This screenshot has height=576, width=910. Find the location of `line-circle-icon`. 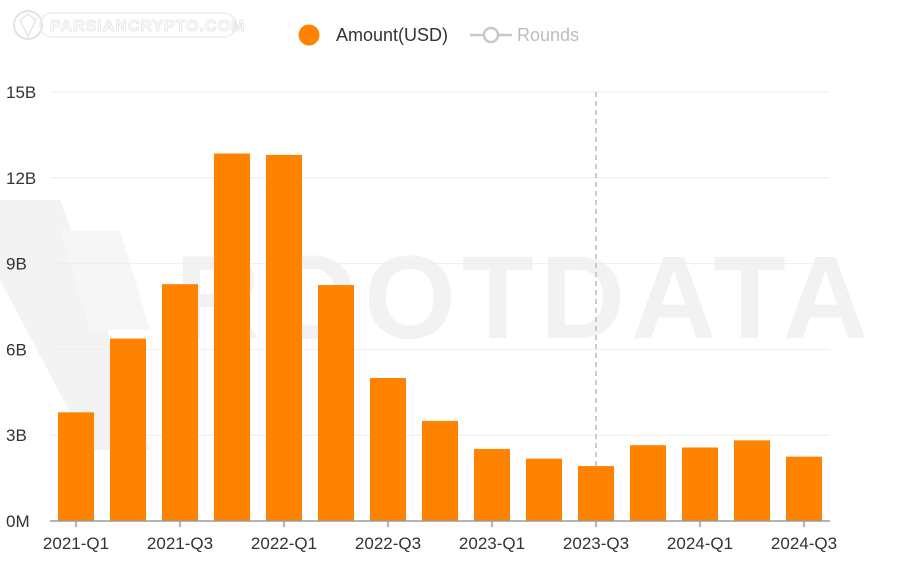

line-circle-icon is located at coordinates (491, 35).